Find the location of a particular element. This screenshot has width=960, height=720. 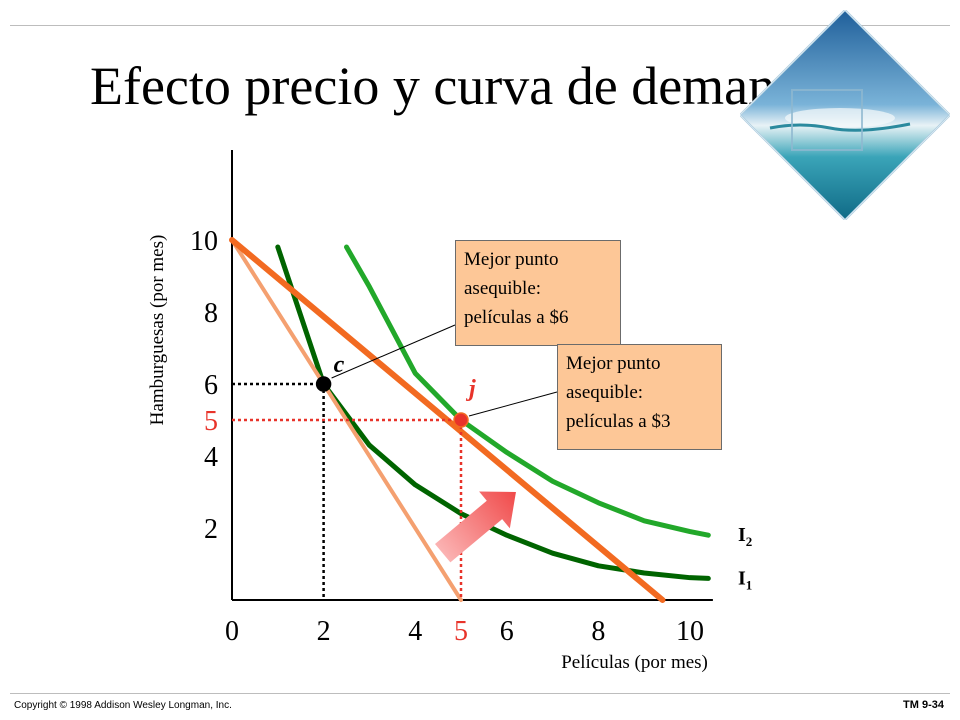

x-axis-label: Películas (por mes) is located at coordinates (634, 662).